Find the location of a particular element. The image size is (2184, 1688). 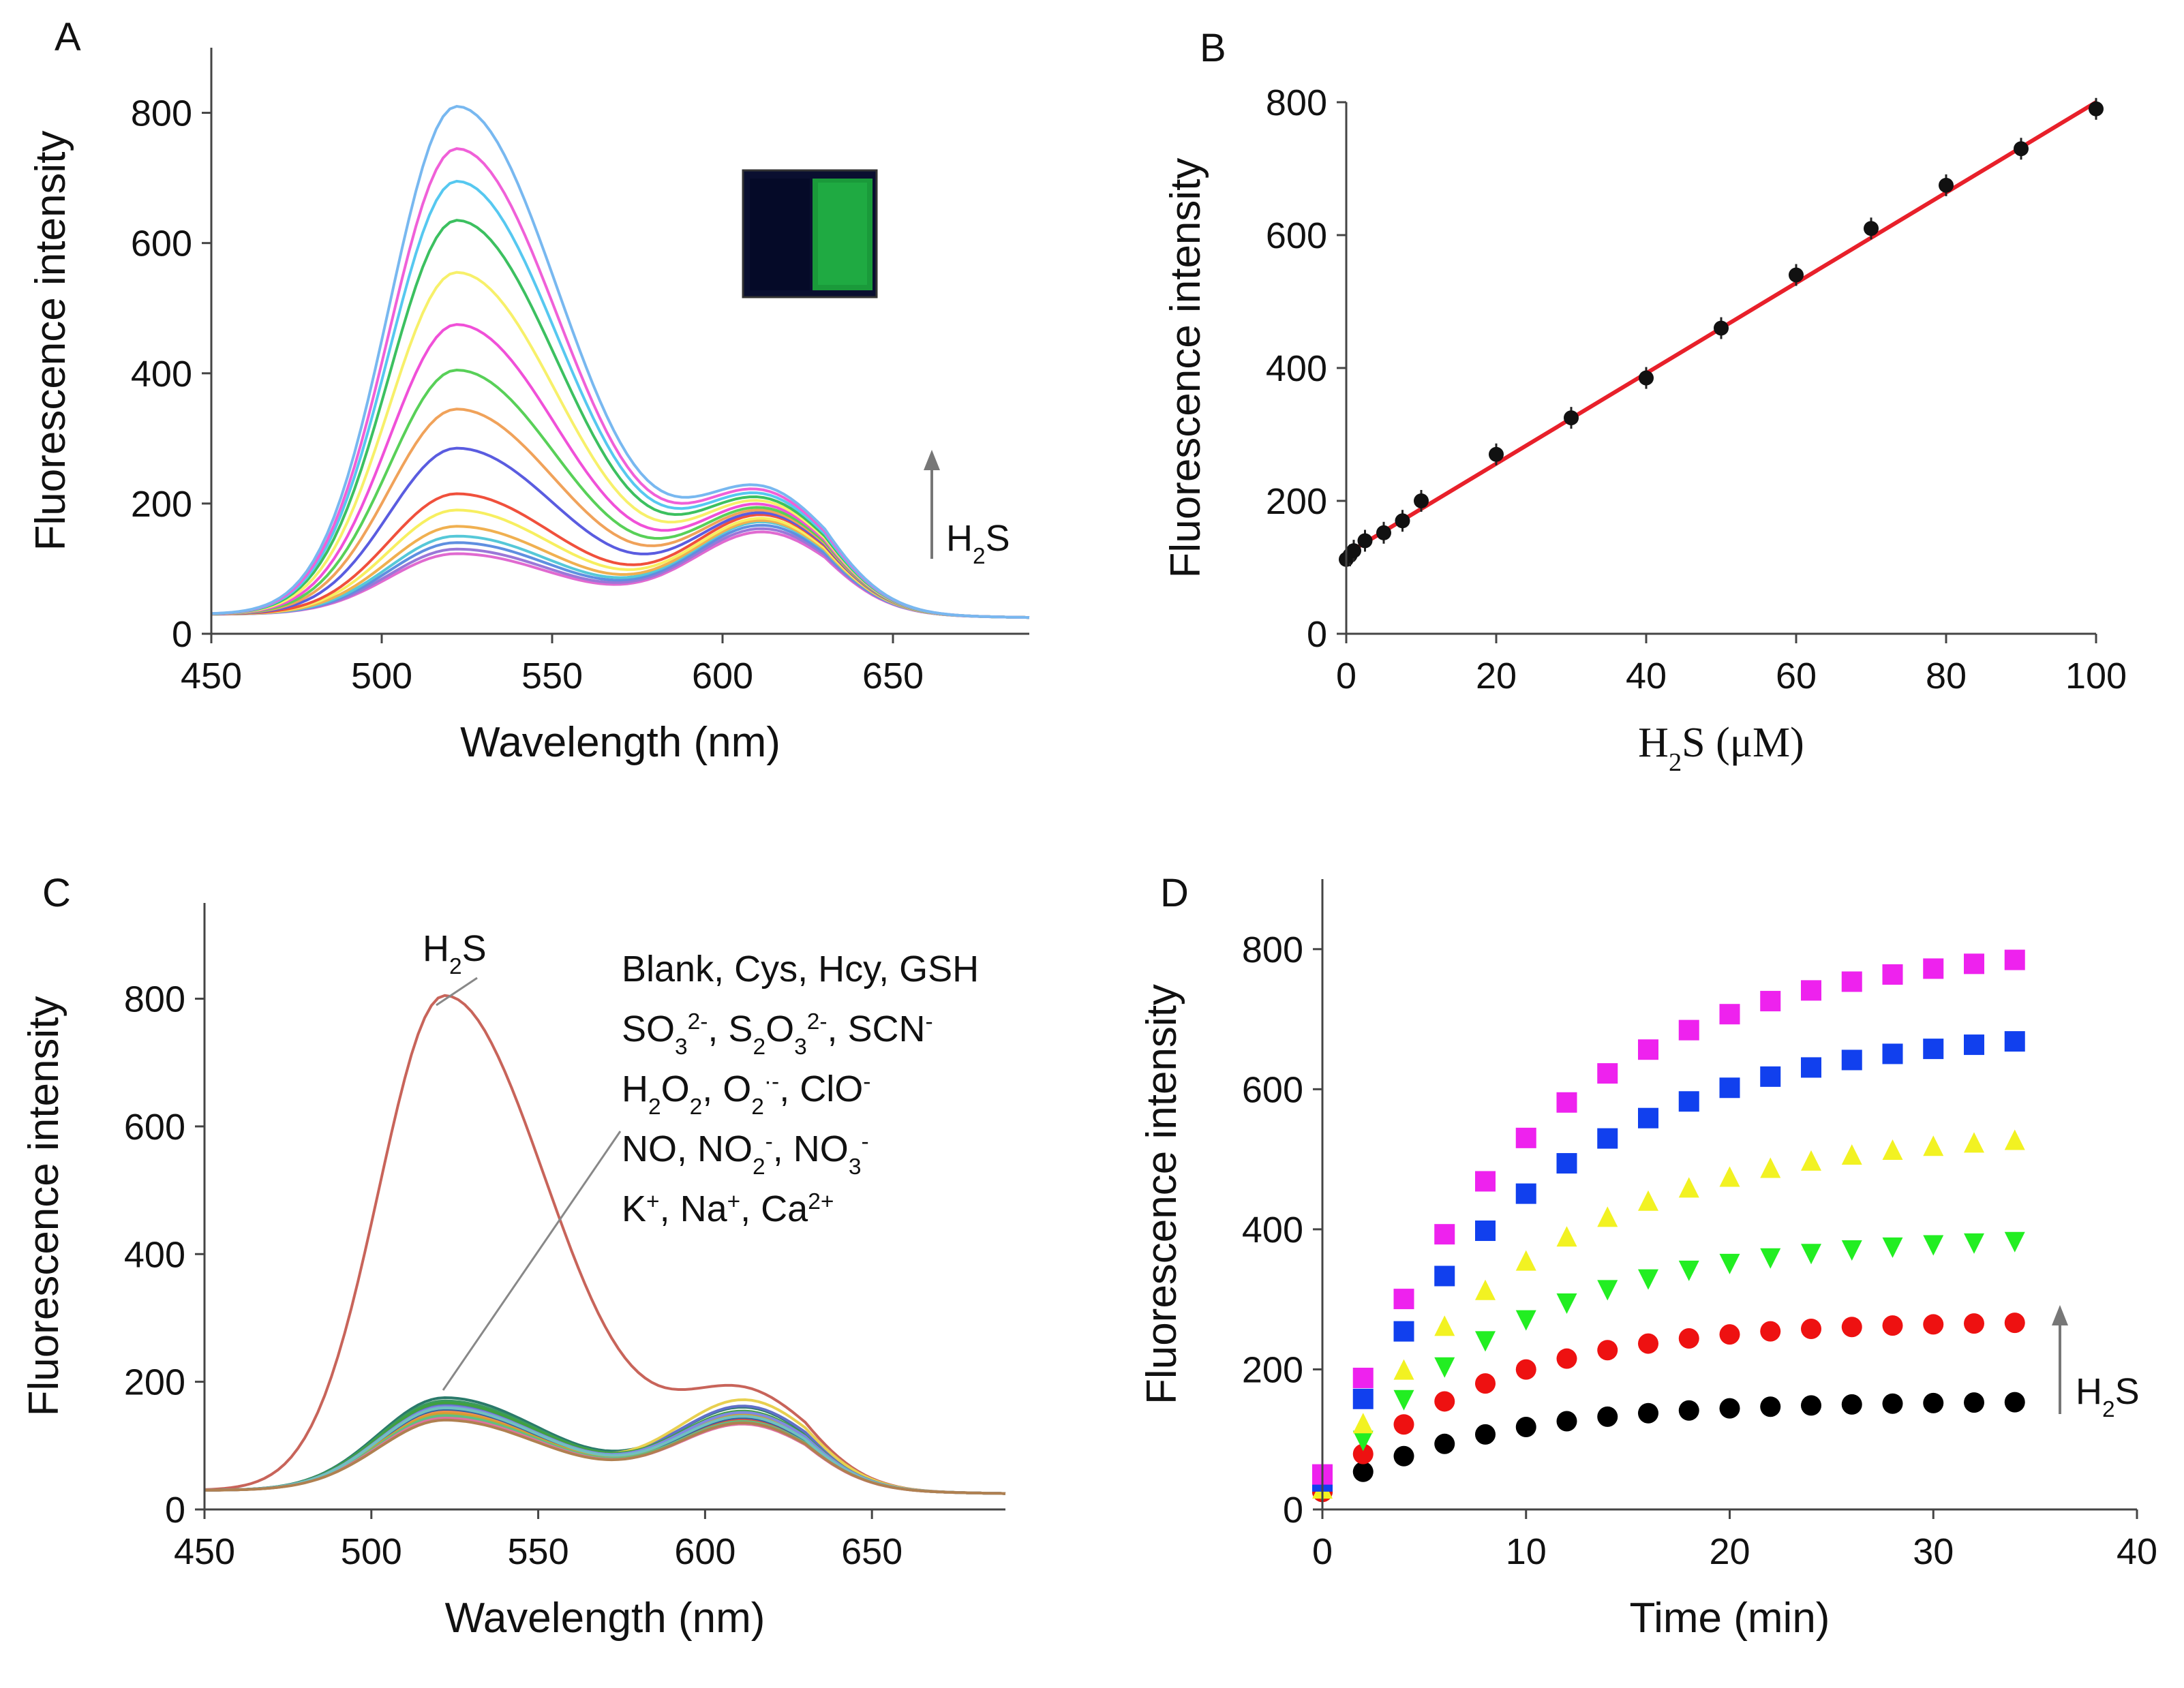

panel-a-series is located at coordinates (620, 361).